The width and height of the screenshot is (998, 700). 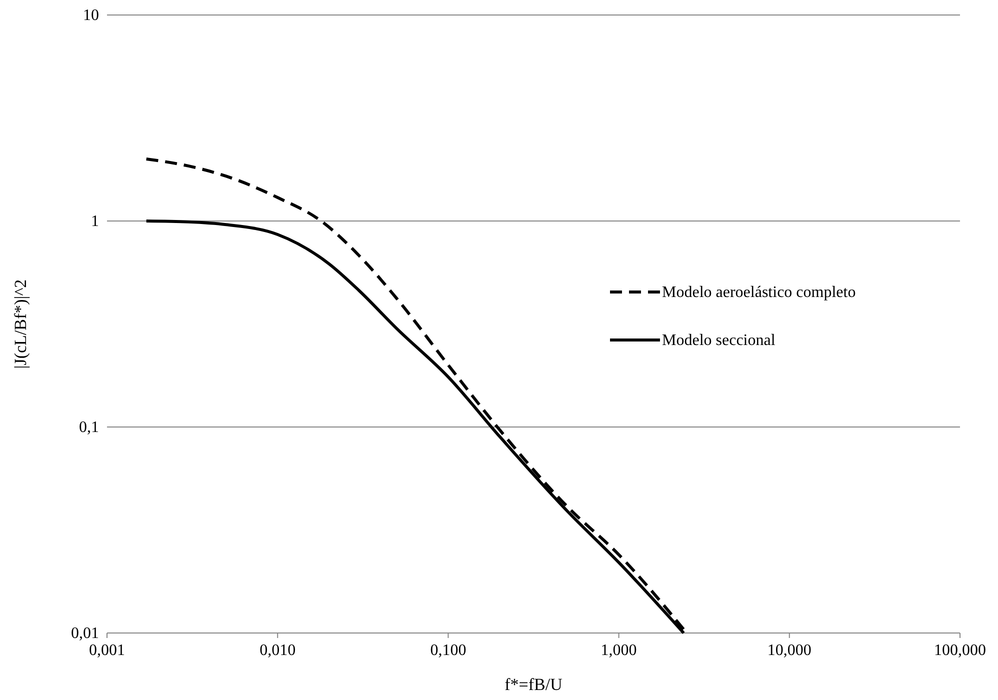 What do you see at coordinates (91, 15) in the screenshot?
I see `y-tick-label: 10` at bounding box center [91, 15].